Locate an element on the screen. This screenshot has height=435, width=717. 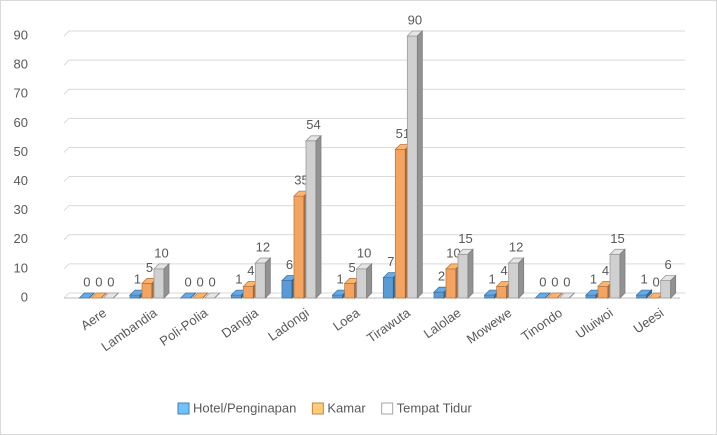
y-tick-label: 20 is located at coordinates (21, 238).